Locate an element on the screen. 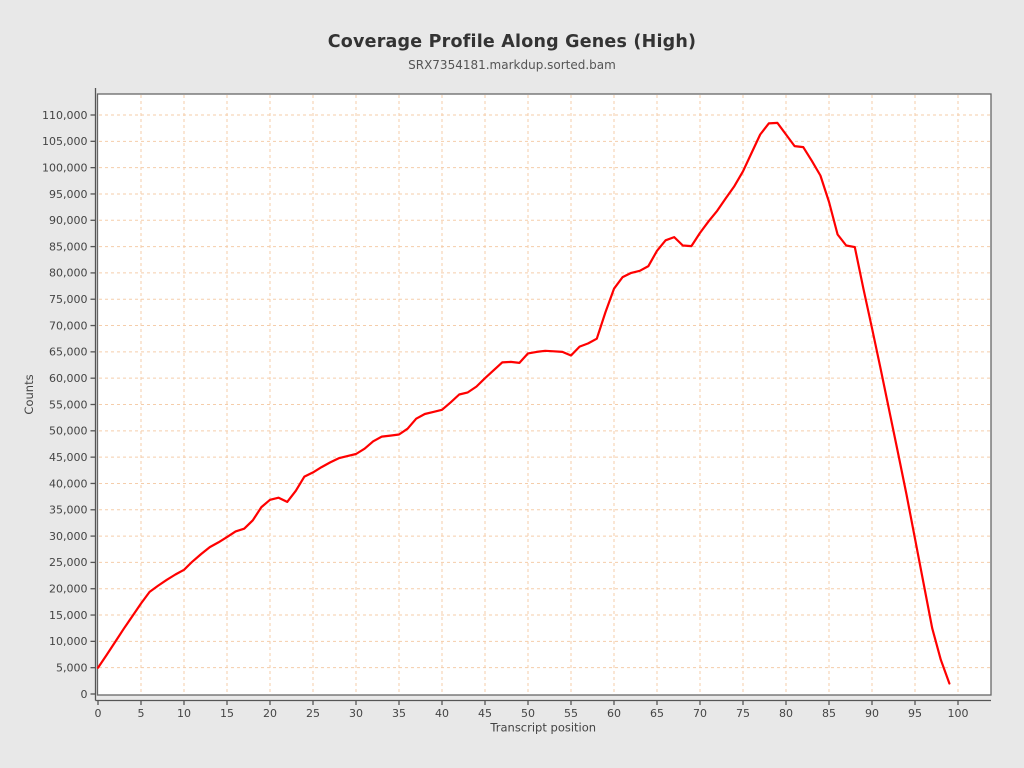 The width and height of the screenshot is (1024, 768). svg-text: 70 is located at coordinates (700, 713).